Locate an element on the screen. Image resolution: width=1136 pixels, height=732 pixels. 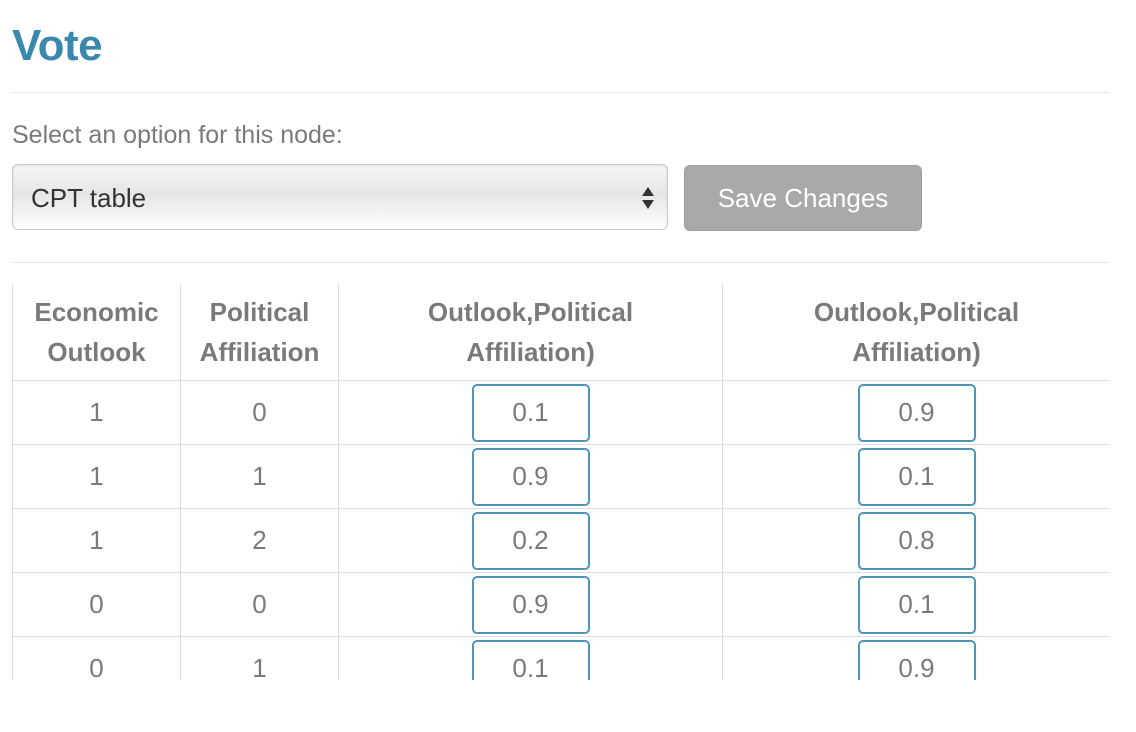
header-probability-2: Outlook,Political Affiliation) is located at coordinates (916, 332).